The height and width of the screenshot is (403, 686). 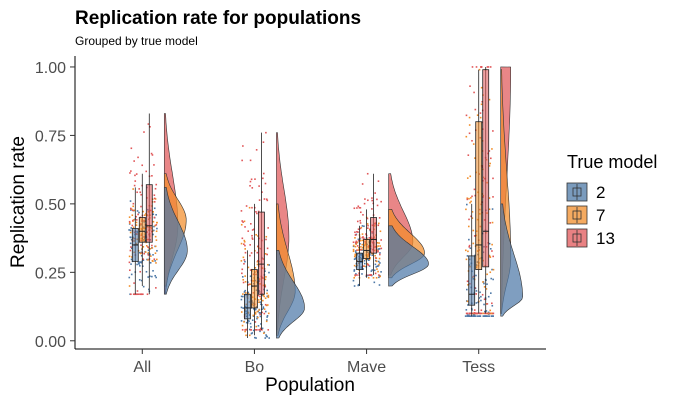 What do you see at coordinates (142, 367) in the screenshot?
I see `x-tick-label: All` at bounding box center [142, 367].